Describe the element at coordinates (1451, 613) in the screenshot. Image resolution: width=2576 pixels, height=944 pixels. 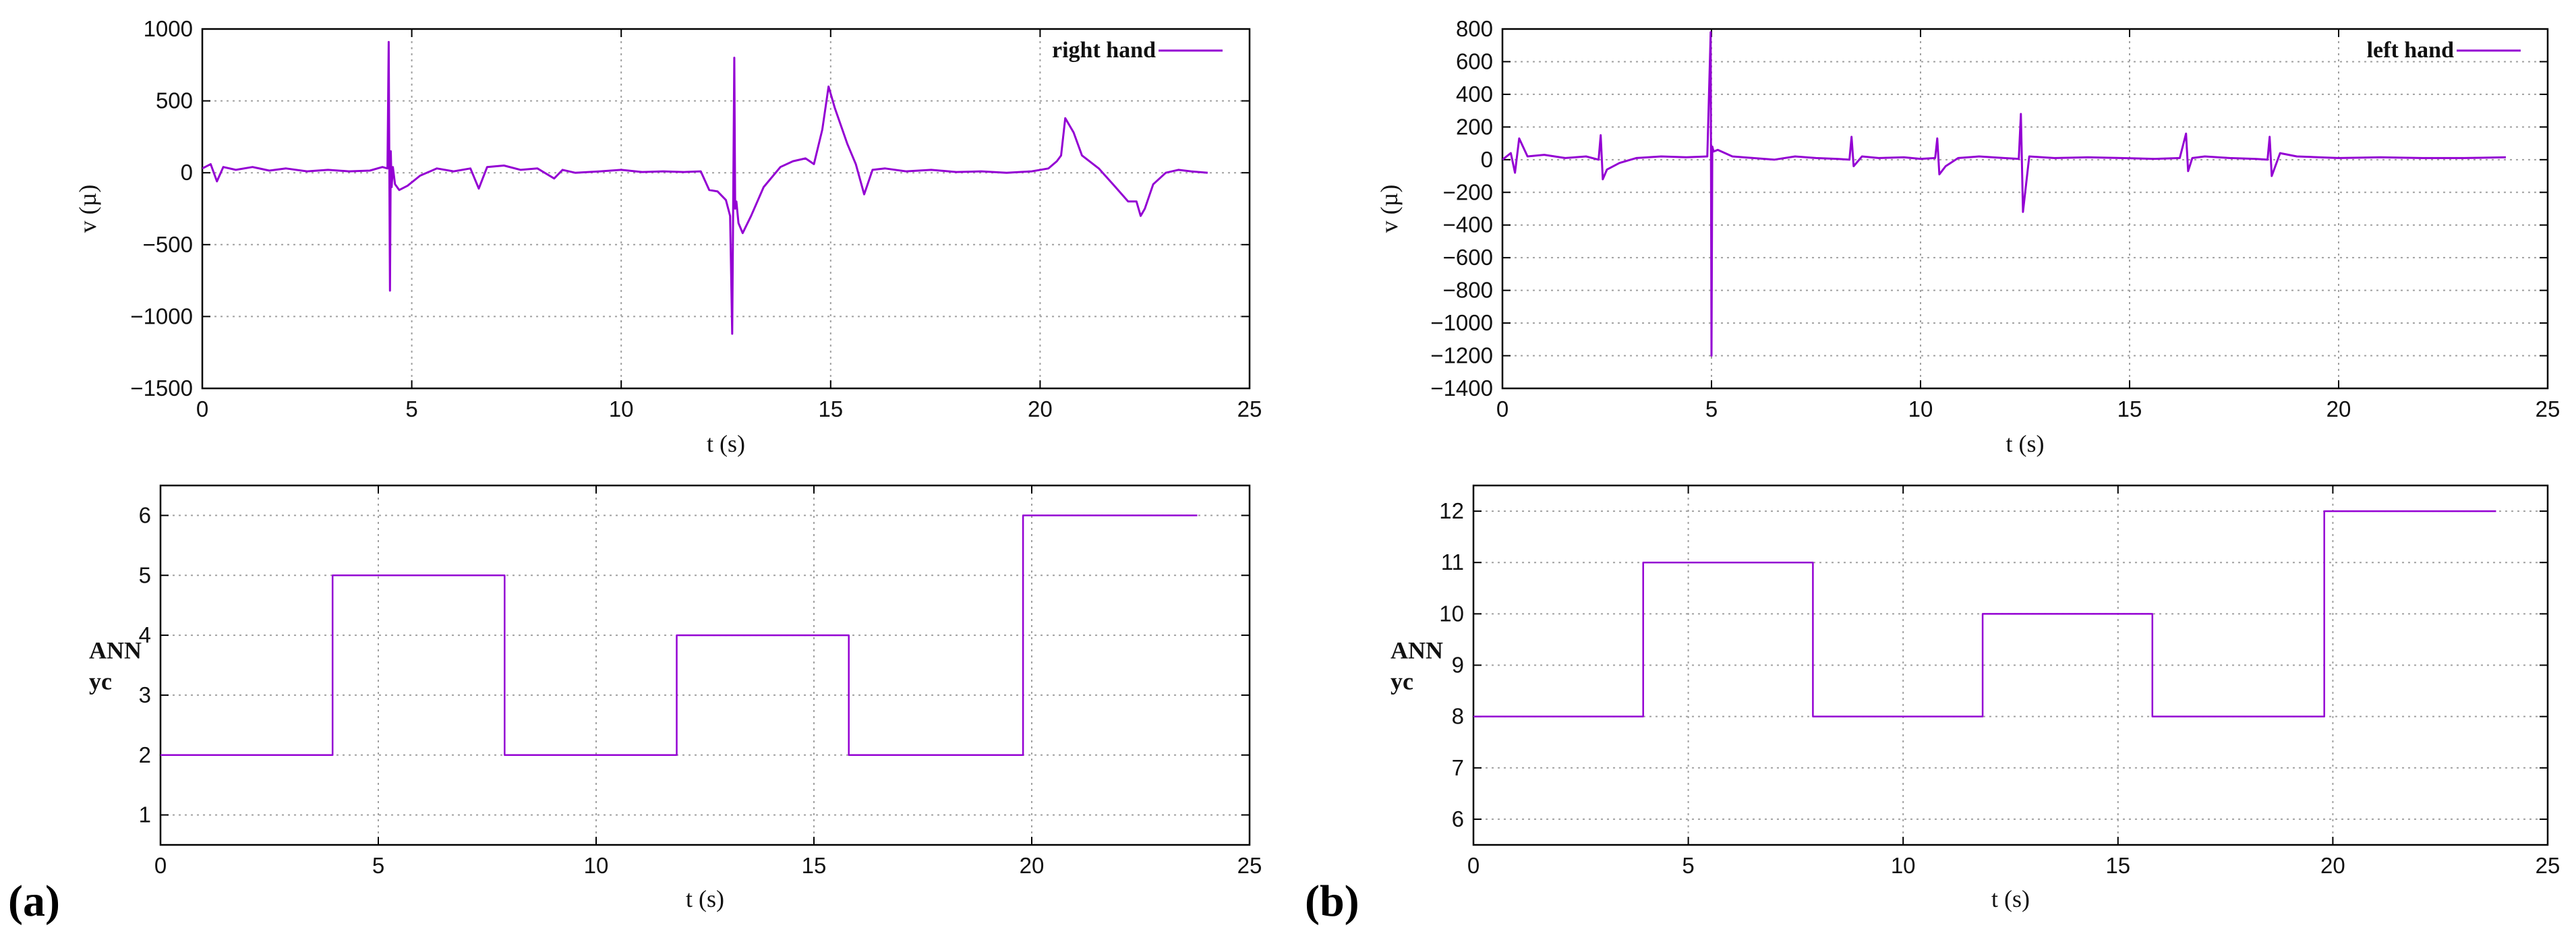
I see `y-tick-label: 10` at that location.